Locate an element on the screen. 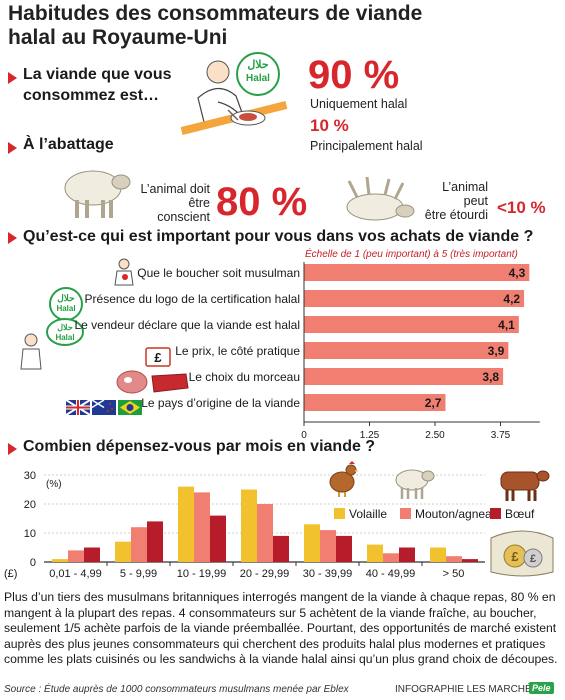 Image resolution: width=565 pixels, height=700 pixels. importance-value-label: 4,1 is located at coordinates (506, 325).